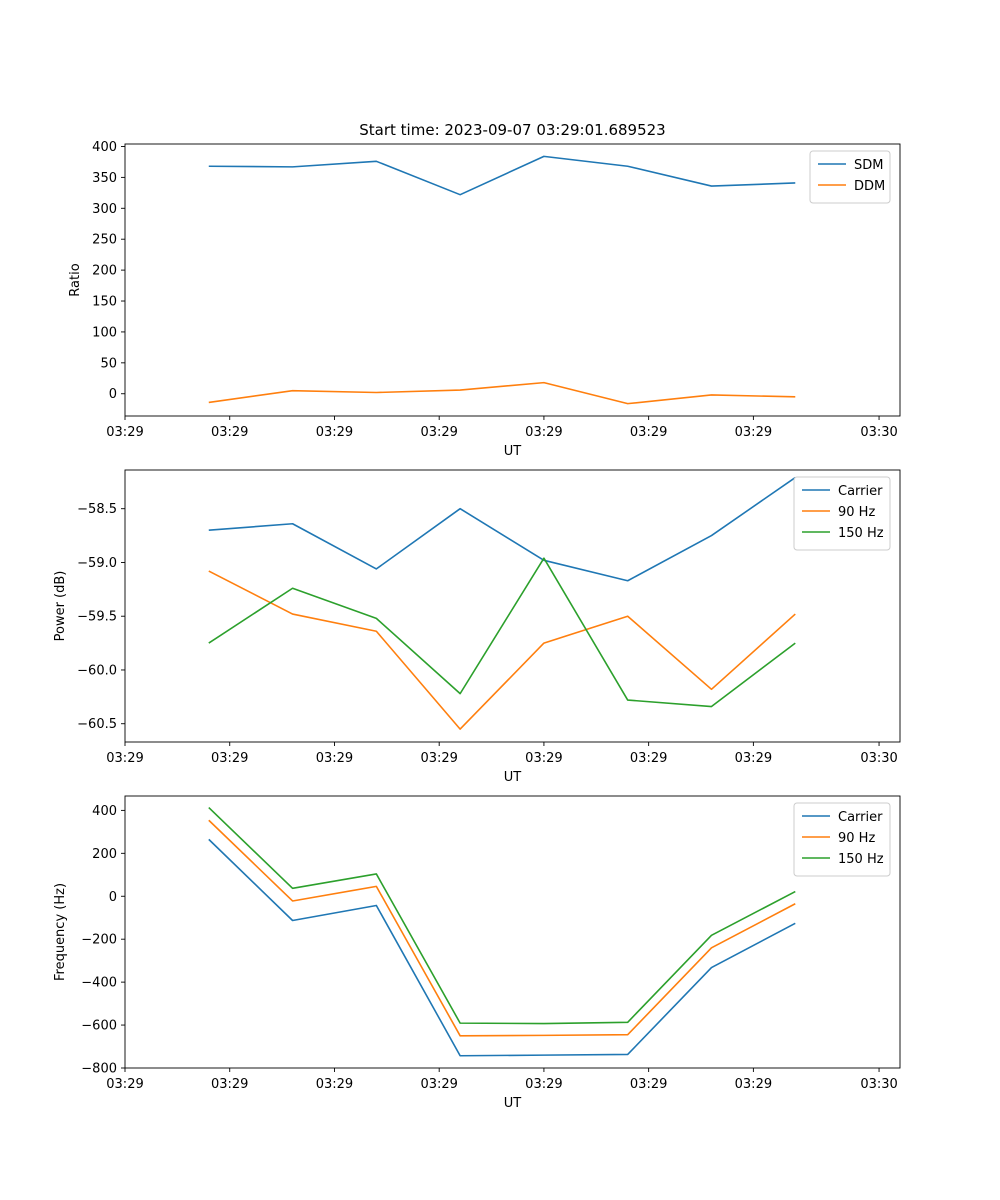 This screenshot has height=1200, width=1000. I want to click on y-tick-label: 350, so click(104, 178).